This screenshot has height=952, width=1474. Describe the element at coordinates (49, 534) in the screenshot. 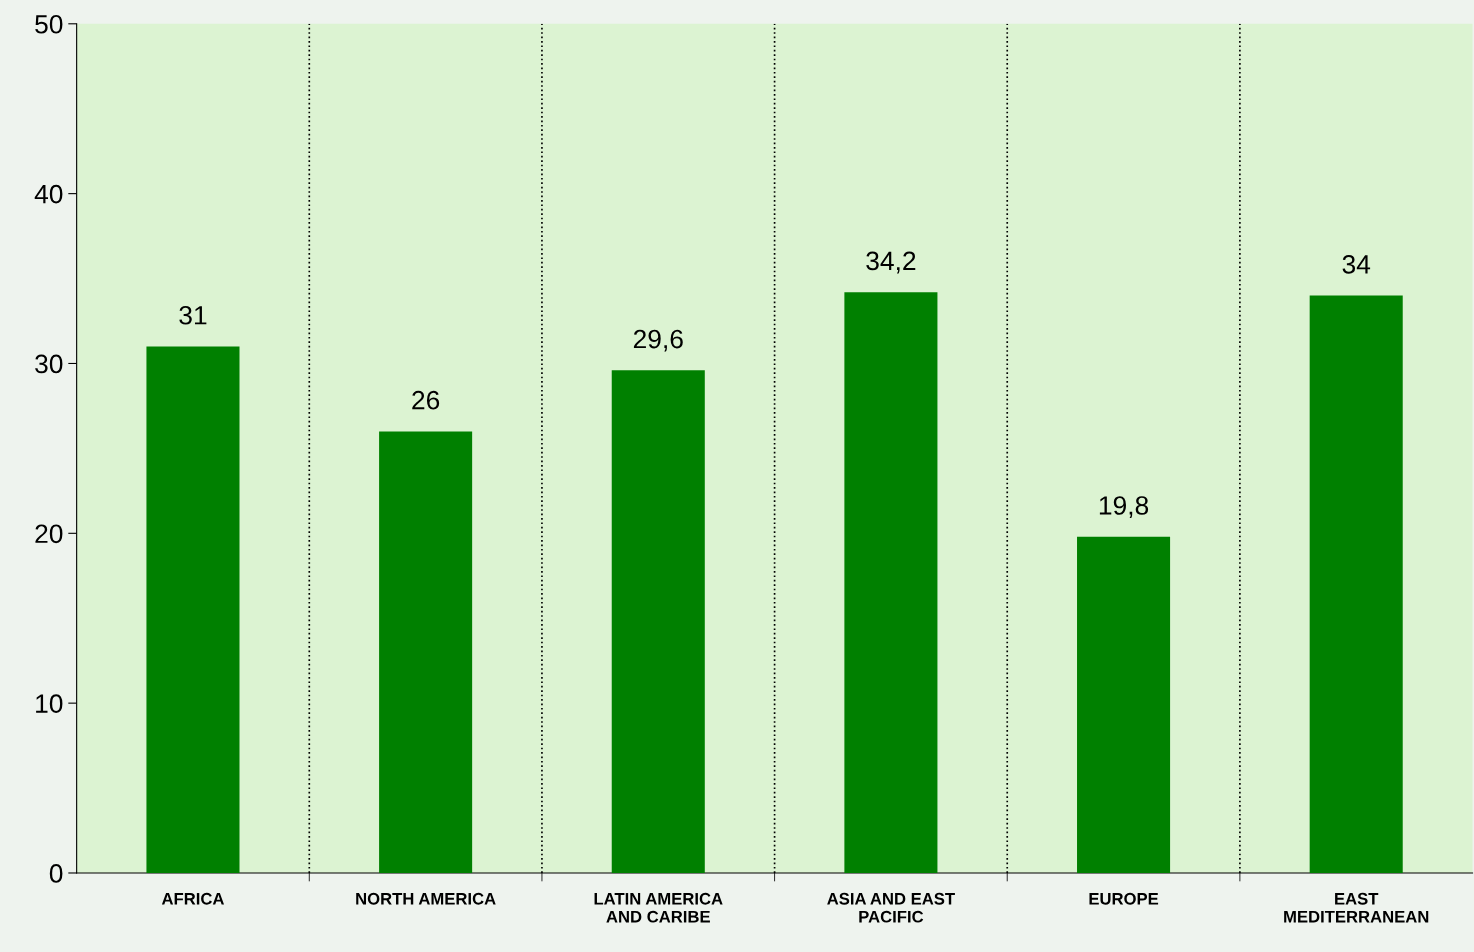

I see `y-tick-label: 20` at that location.